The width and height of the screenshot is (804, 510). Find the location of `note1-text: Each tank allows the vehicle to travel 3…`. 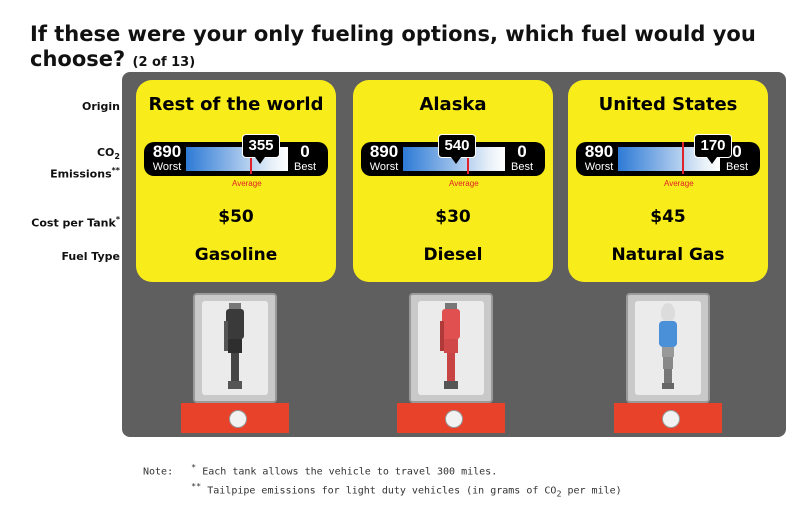

note1-text: Each tank allows the vehicle to travel 3… is located at coordinates (350, 472).